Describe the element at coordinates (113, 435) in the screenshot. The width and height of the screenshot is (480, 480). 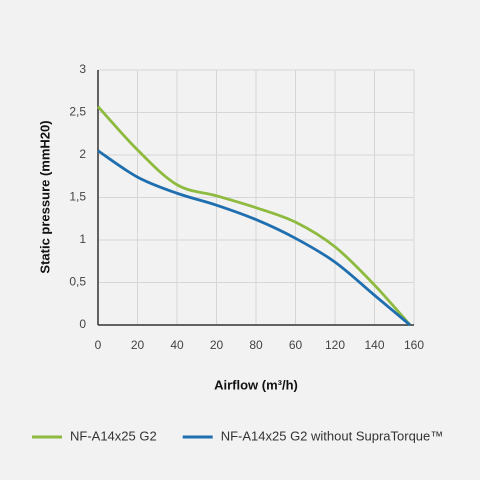
I see `legend-label: NF-A14x25 G2` at that location.